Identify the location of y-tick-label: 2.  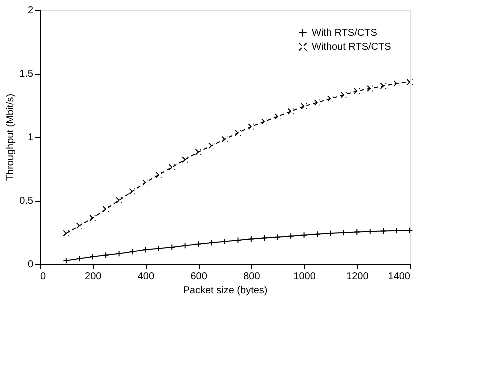
(31, 11).